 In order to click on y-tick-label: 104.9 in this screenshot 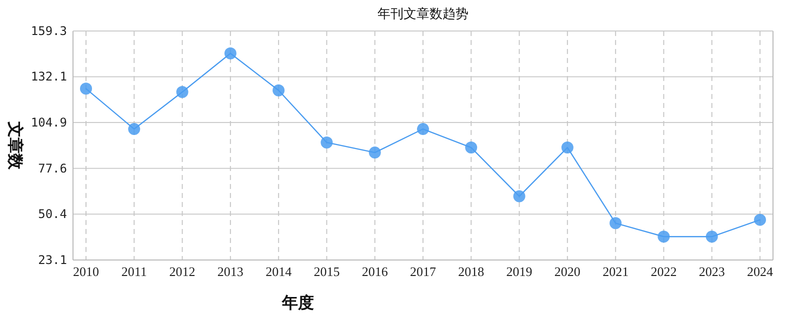, I will do `click(48, 122)`.